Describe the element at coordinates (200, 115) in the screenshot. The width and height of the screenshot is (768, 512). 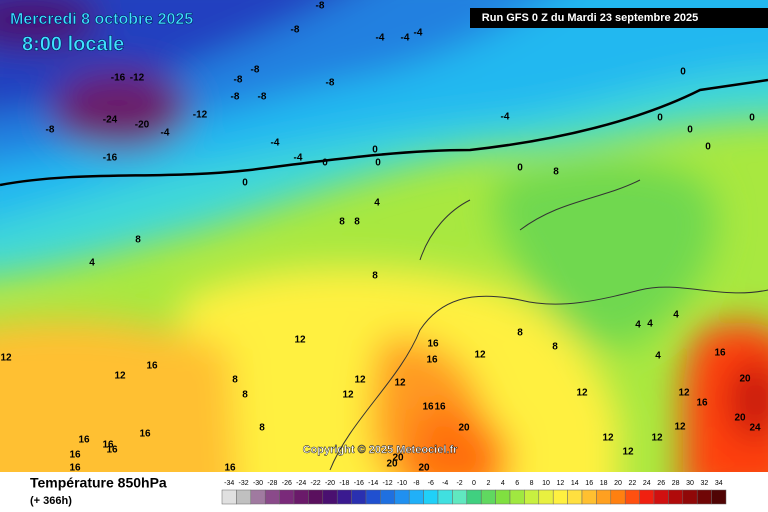
I see `contour-label: -12` at that location.